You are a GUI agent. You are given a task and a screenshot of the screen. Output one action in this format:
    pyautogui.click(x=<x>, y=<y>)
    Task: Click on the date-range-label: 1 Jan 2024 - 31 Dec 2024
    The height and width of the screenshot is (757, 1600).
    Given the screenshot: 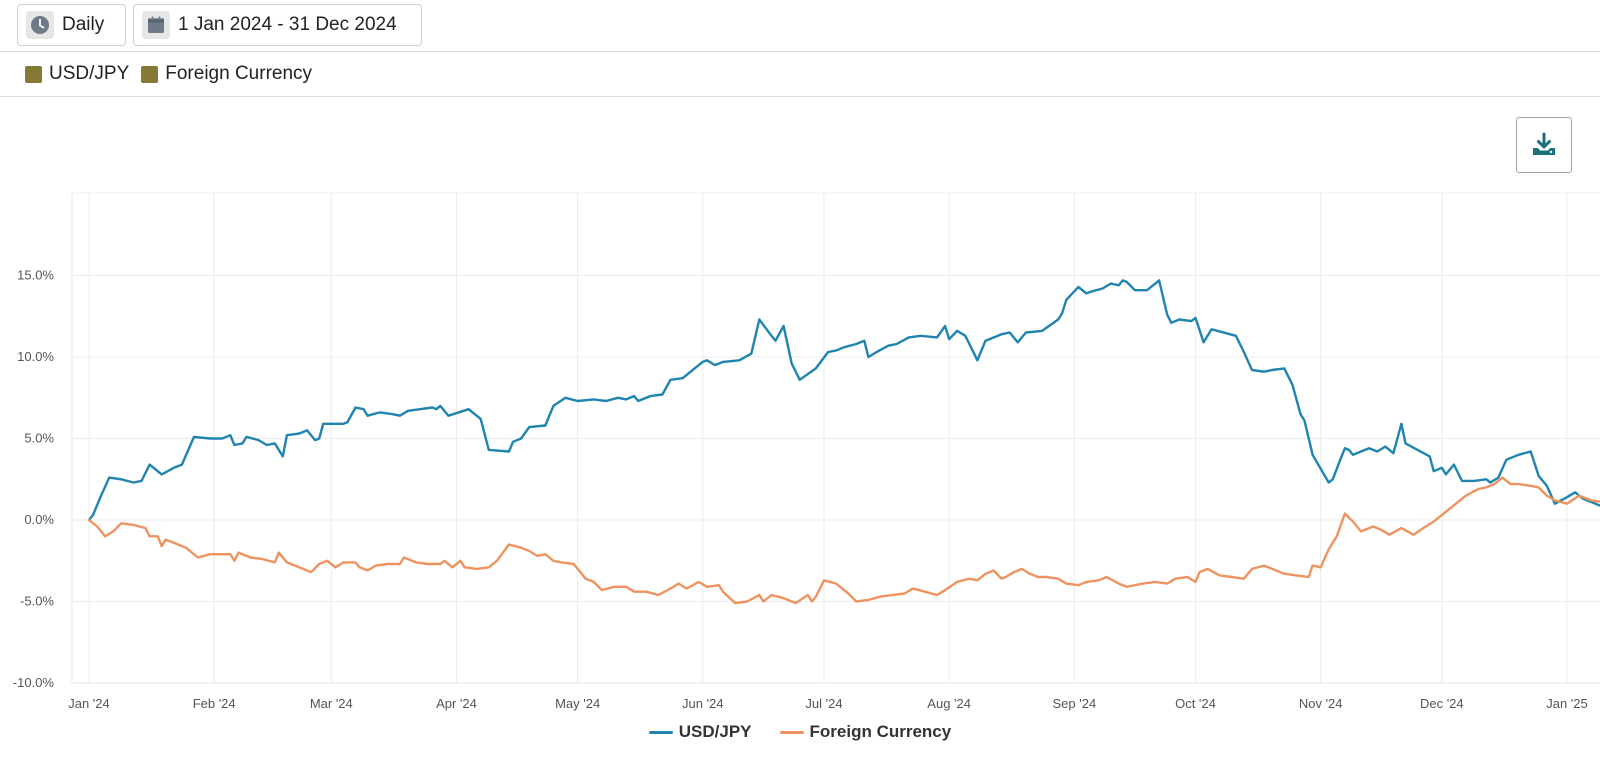 What is the action you would take?
    pyautogui.click(x=287, y=24)
    